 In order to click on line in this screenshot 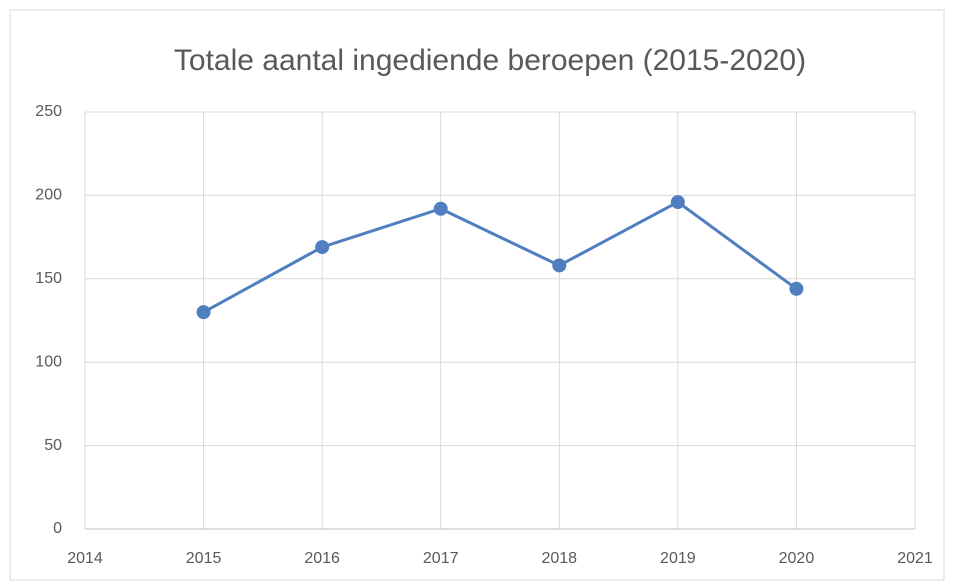, I will do `click(500, 257)`.